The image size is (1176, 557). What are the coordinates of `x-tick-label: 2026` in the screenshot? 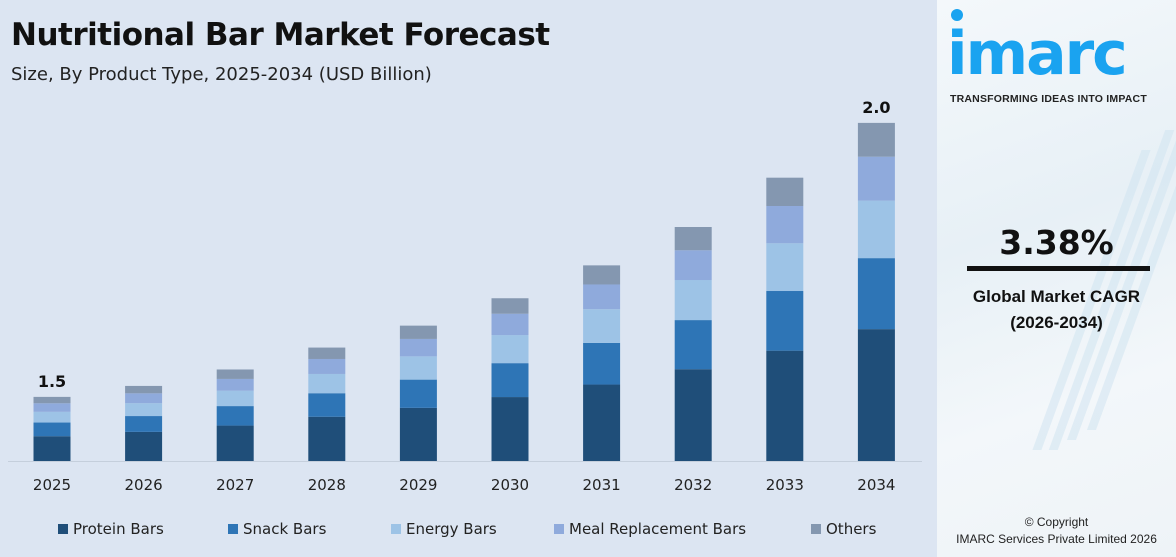 It's located at (144, 485).